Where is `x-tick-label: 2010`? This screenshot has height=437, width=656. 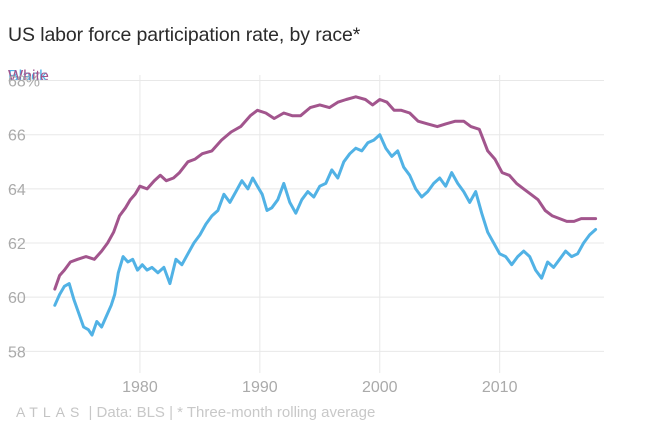 x-tick-label: 2010 is located at coordinates (500, 387).